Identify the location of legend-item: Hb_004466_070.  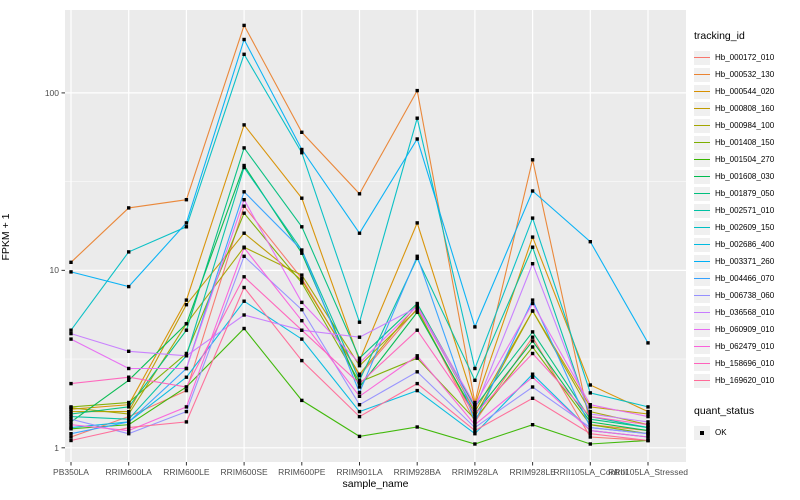
(746, 278).